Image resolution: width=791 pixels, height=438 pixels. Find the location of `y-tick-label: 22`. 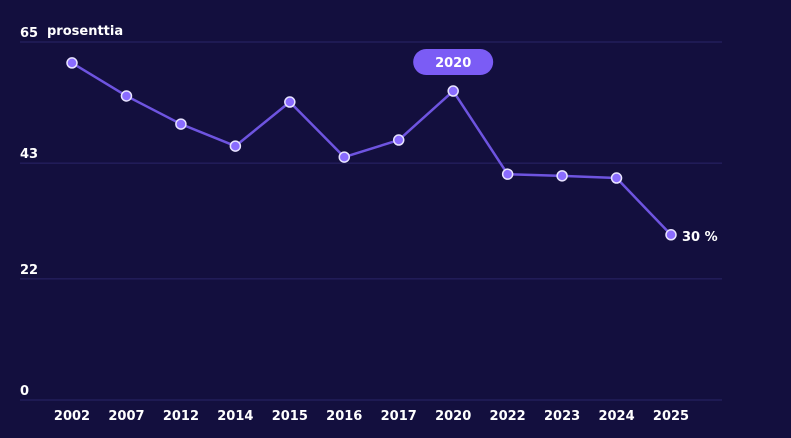

y-tick-label: 22 is located at coordinates (29, 270).